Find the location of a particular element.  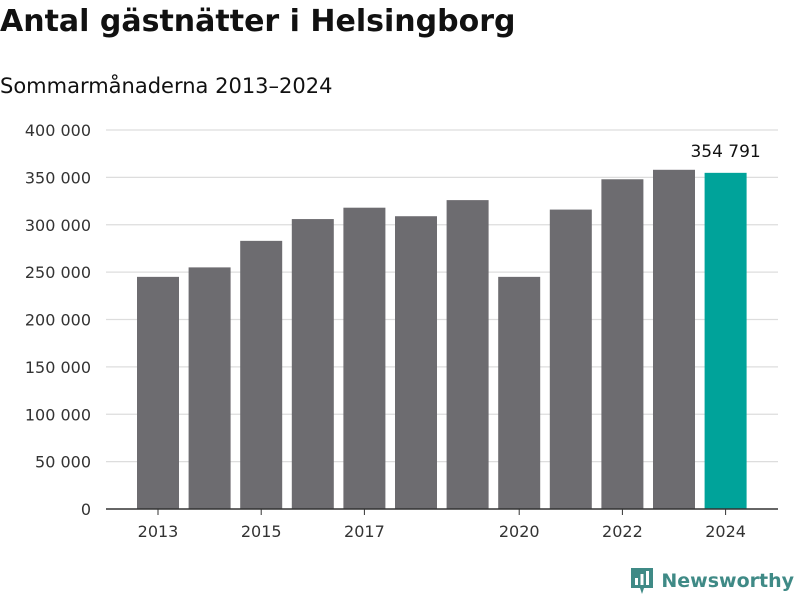

bar-2021 is located at coordinates (570, 359).